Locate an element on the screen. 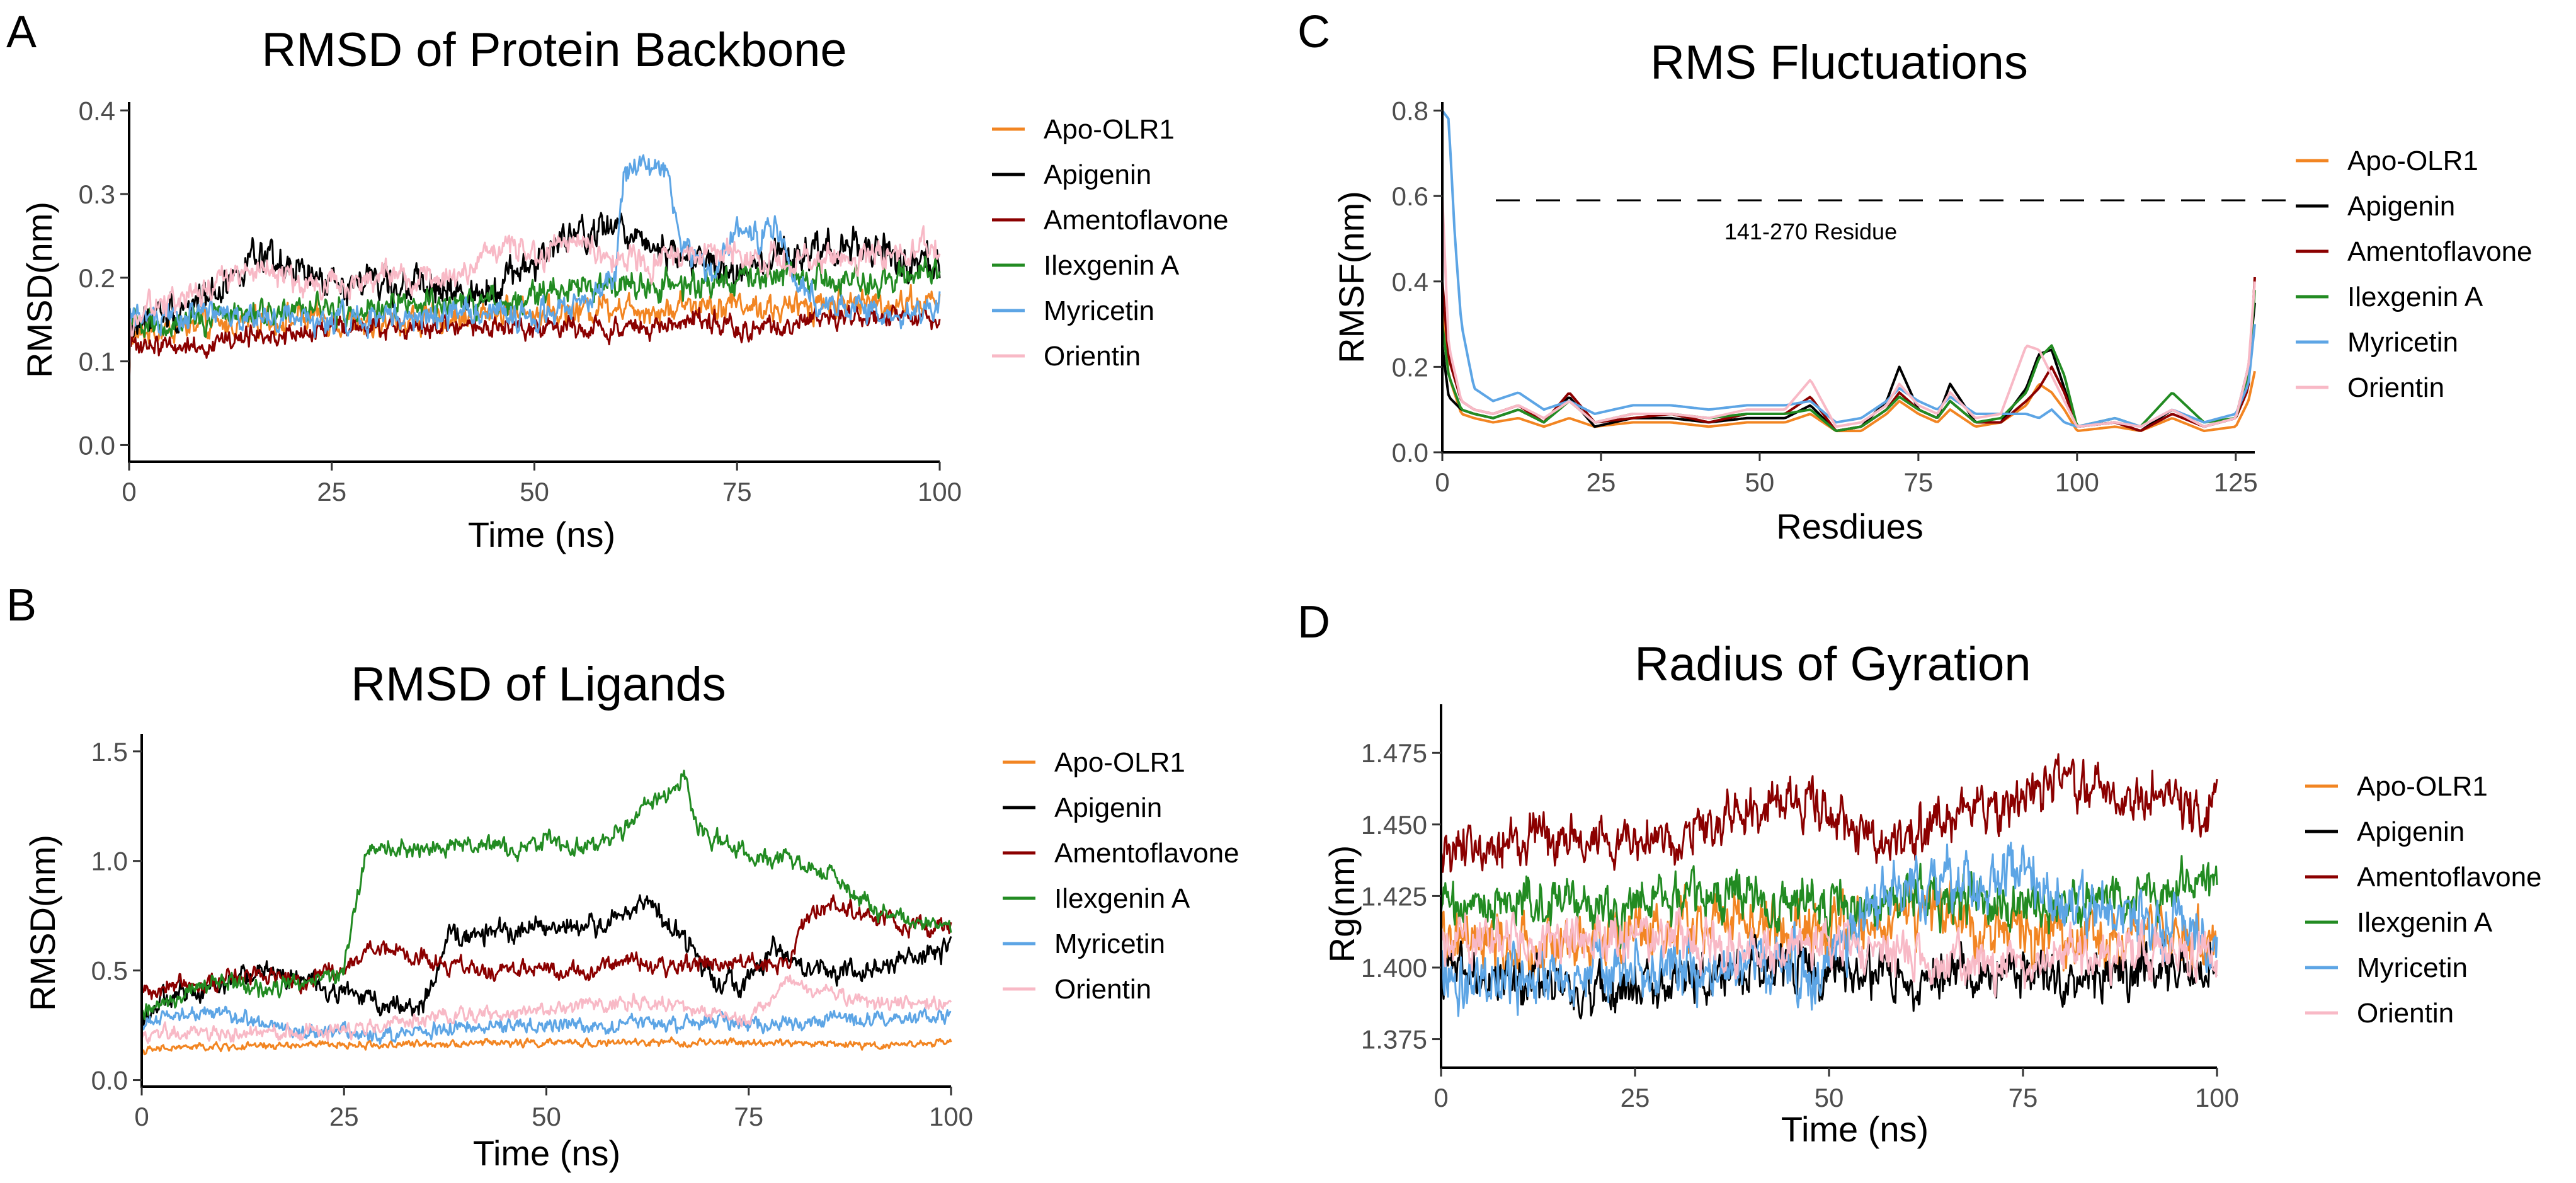 The width and height of the screenshot is (2576, 1183). y-tick-label: 0.3 is located at coordinates (97, 194).